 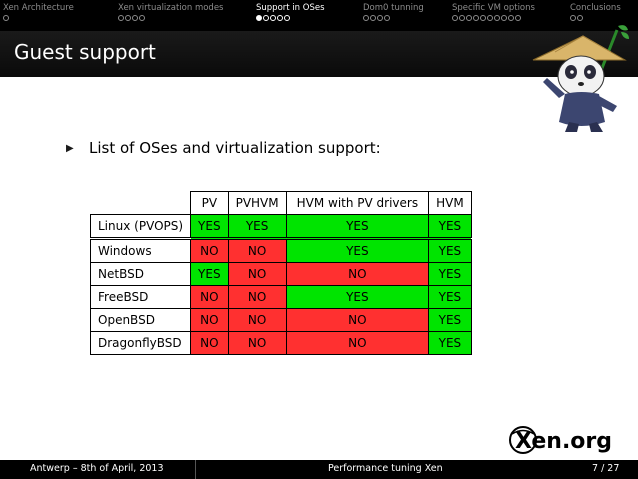 I want to click on column-header: HVM, so click(x=450, y=203).